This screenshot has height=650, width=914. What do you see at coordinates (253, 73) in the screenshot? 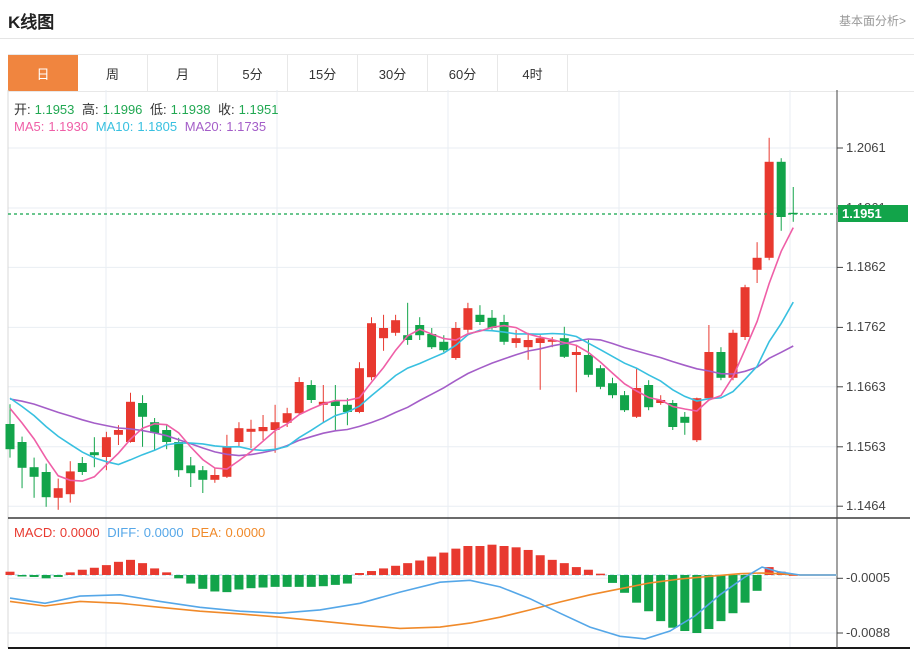
I see `tab-5min: 5分` at bounding box center [253, 73].